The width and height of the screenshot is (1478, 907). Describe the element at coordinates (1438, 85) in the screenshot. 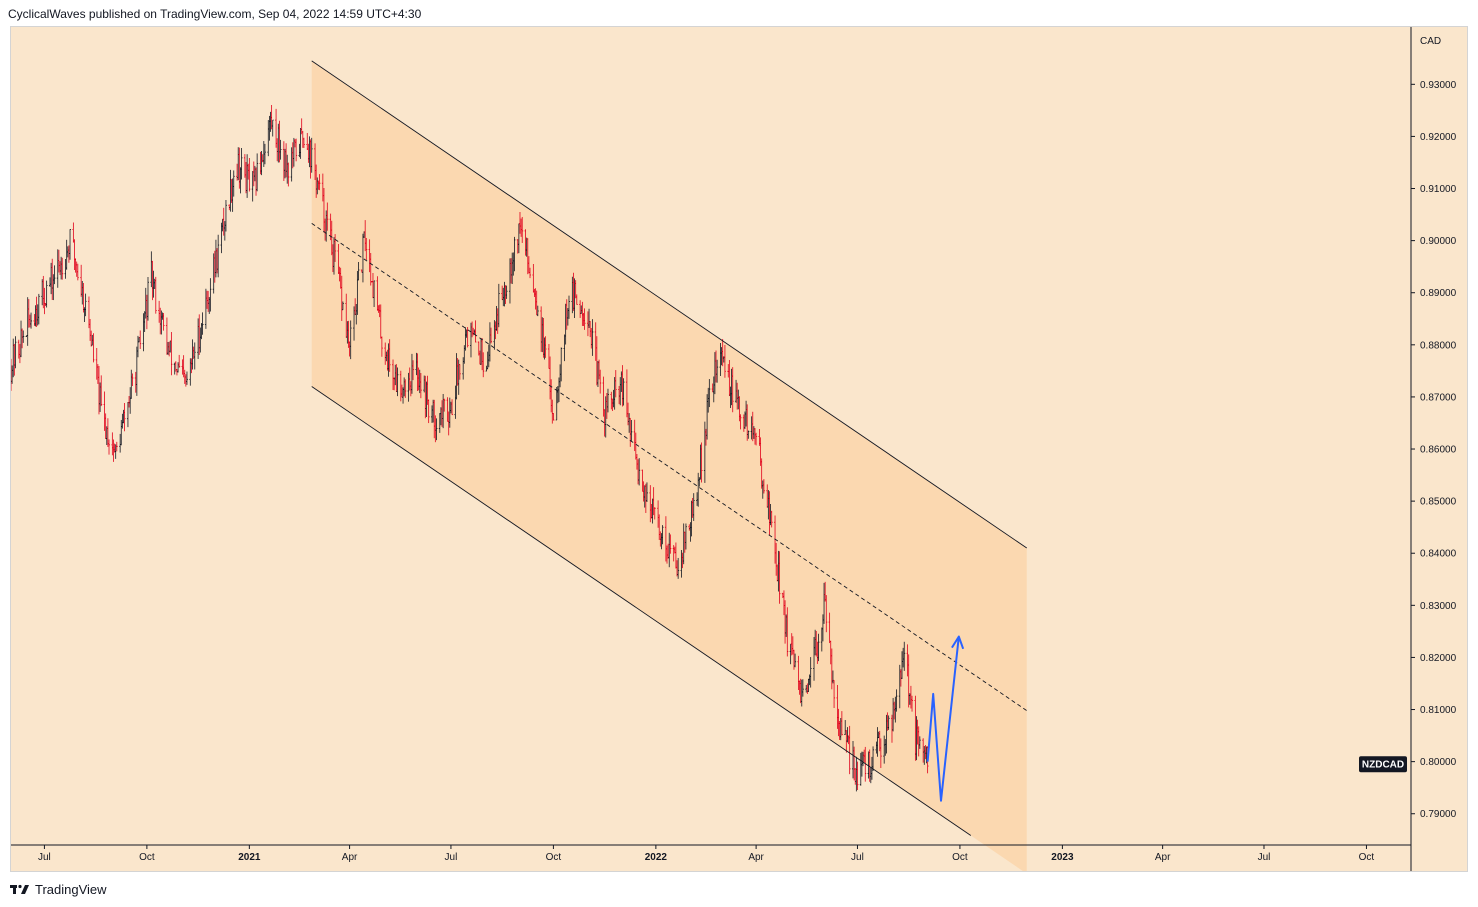

I see `price-tick-label: 0.93000` at that location.